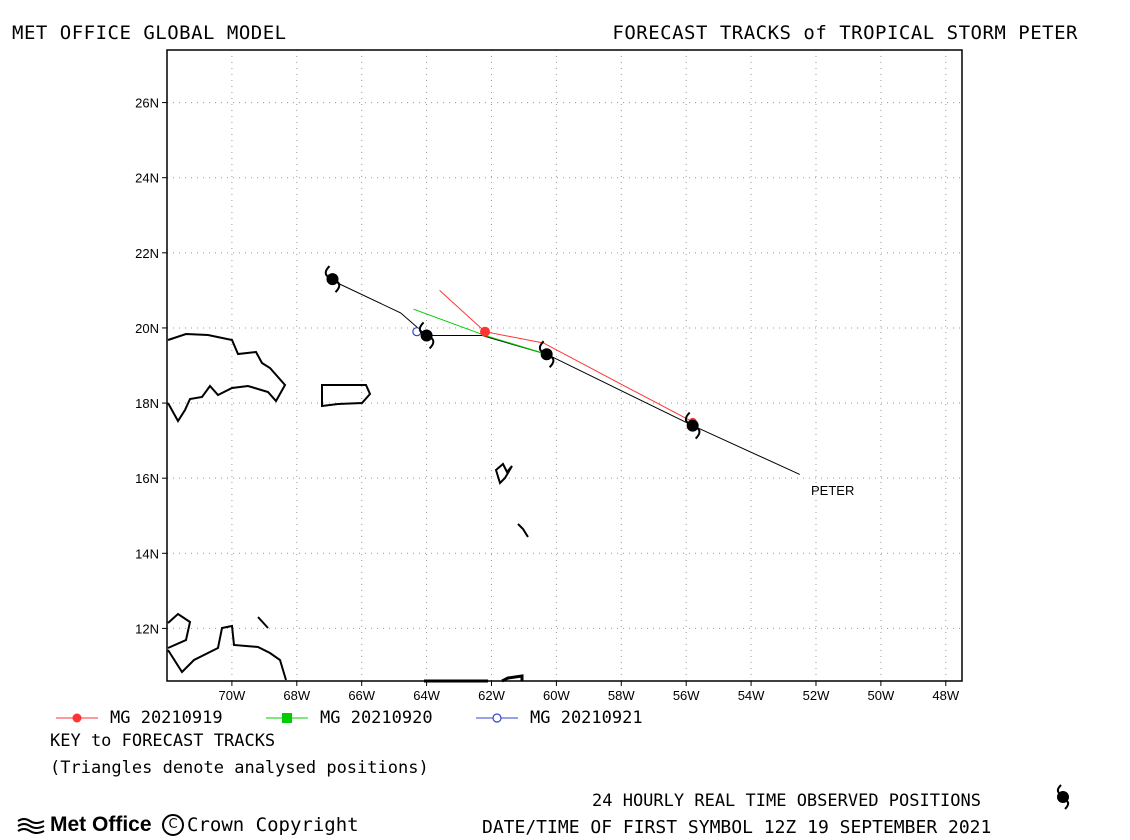 The height and width of the screenshot is (840, 1130). I want to click on tick-label-lat: 12N, so click(147, 628).